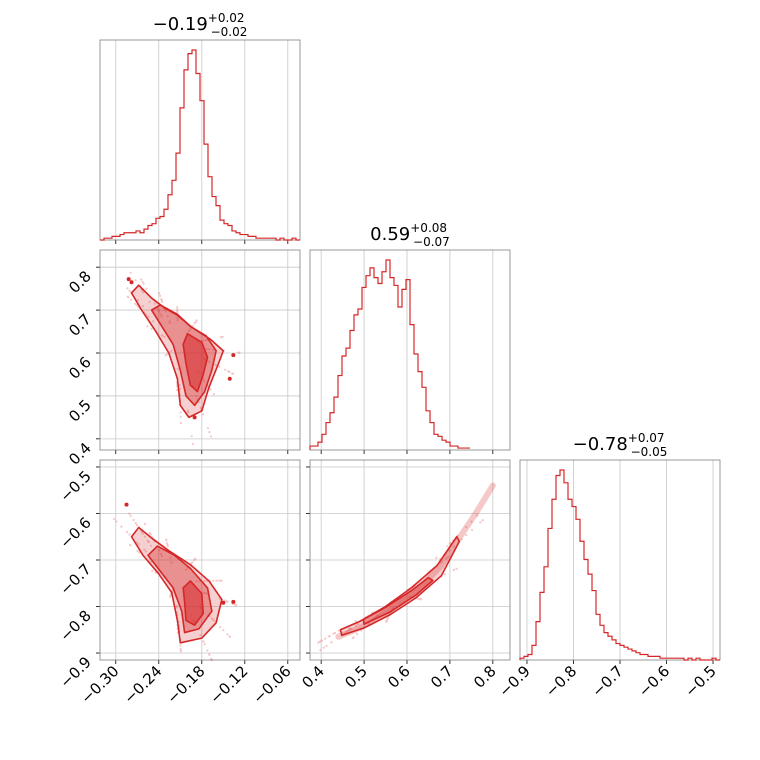 Image resolution: width=760 pixels, height=760 pixels. Describe the element at coordinates (428, 228) in the screenshot. I see `title-plus: +0.08` at that location.